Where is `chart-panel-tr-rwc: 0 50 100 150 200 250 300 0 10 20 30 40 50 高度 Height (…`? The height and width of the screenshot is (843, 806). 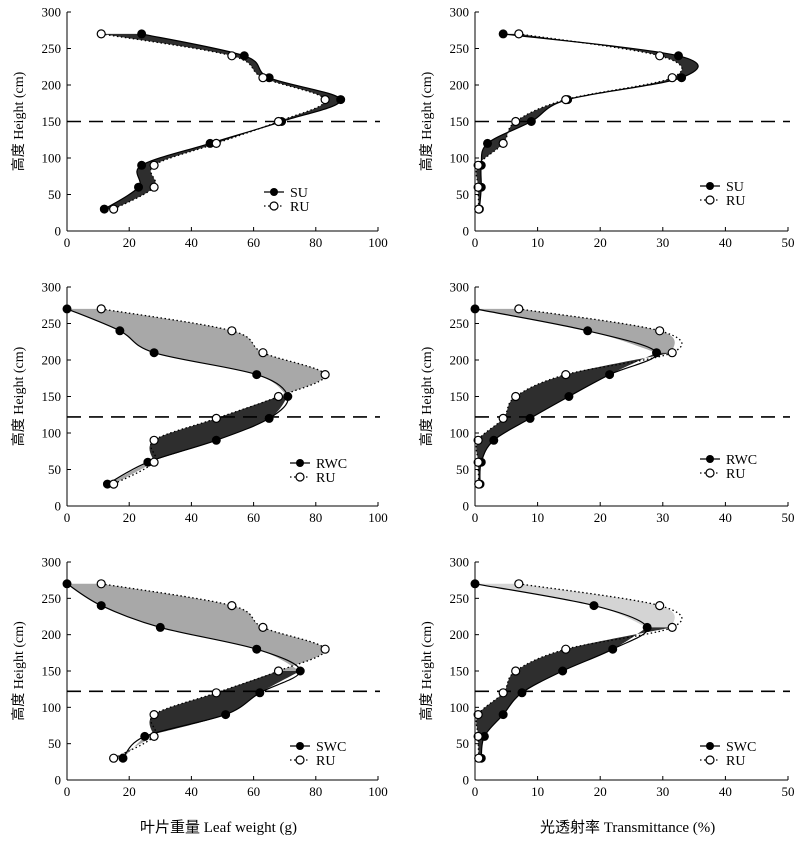 chart-panel-tr-rwc: 0 50 100 150 200 250 300 0 10 20 30 40 50 高度 Height (… is located at coordinates (606, 403).